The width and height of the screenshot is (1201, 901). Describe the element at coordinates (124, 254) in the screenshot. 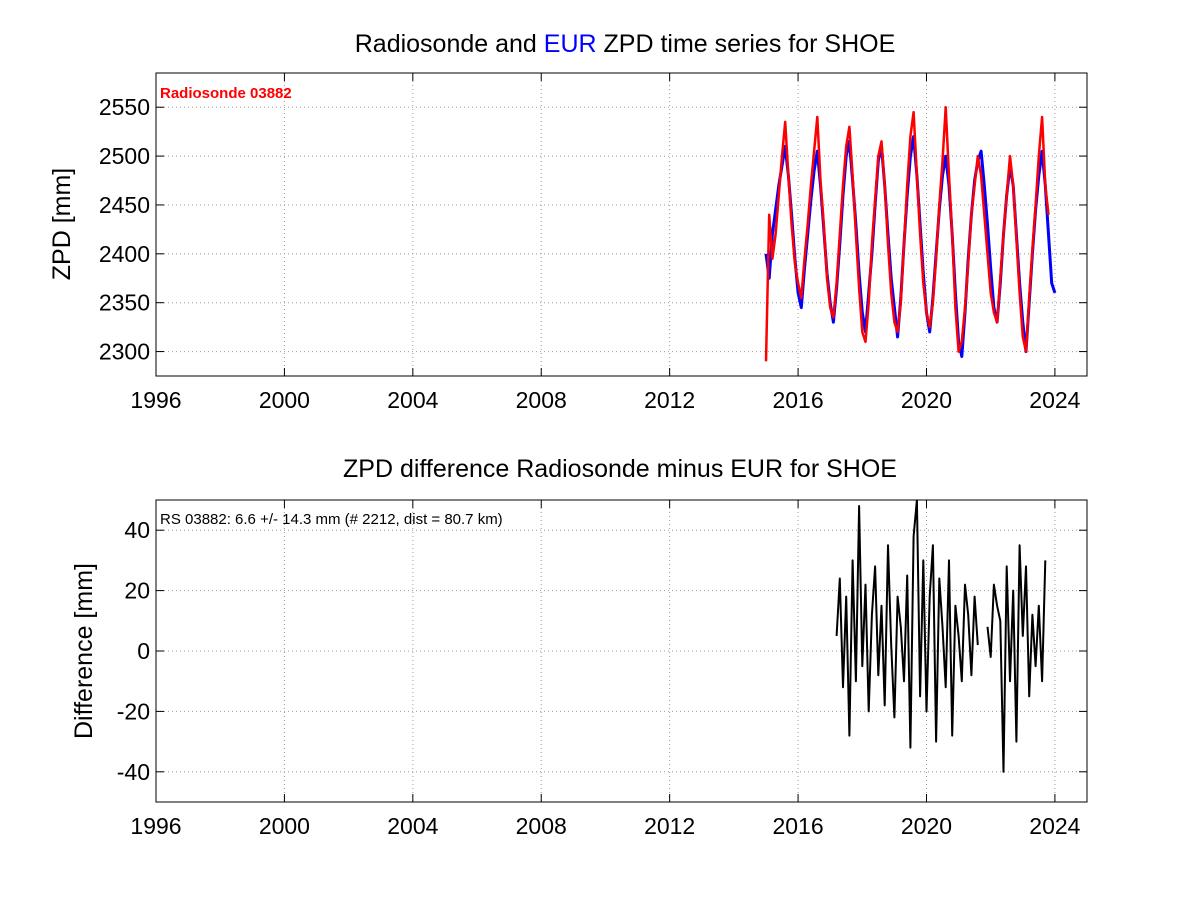

I see `top-y-tick-label: 2400` at that location.